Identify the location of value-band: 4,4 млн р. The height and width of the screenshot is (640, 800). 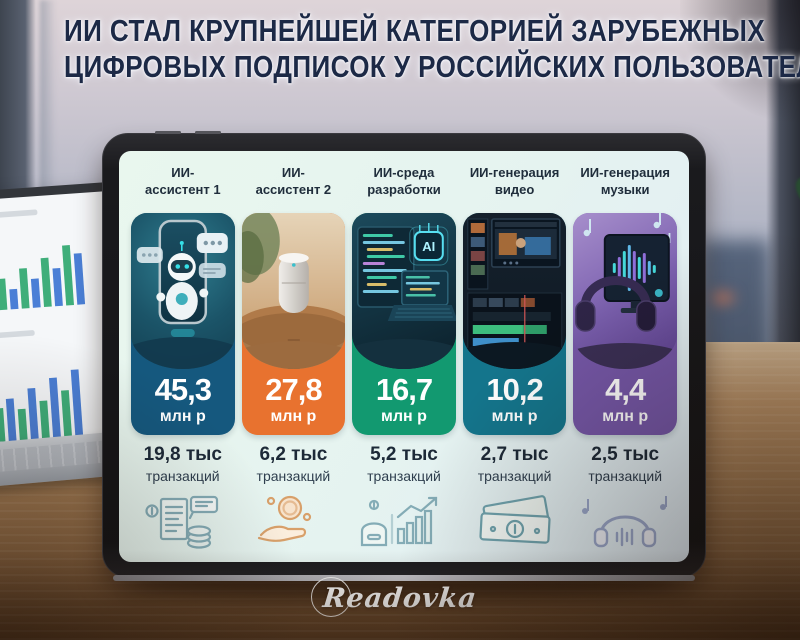
(625, 402).